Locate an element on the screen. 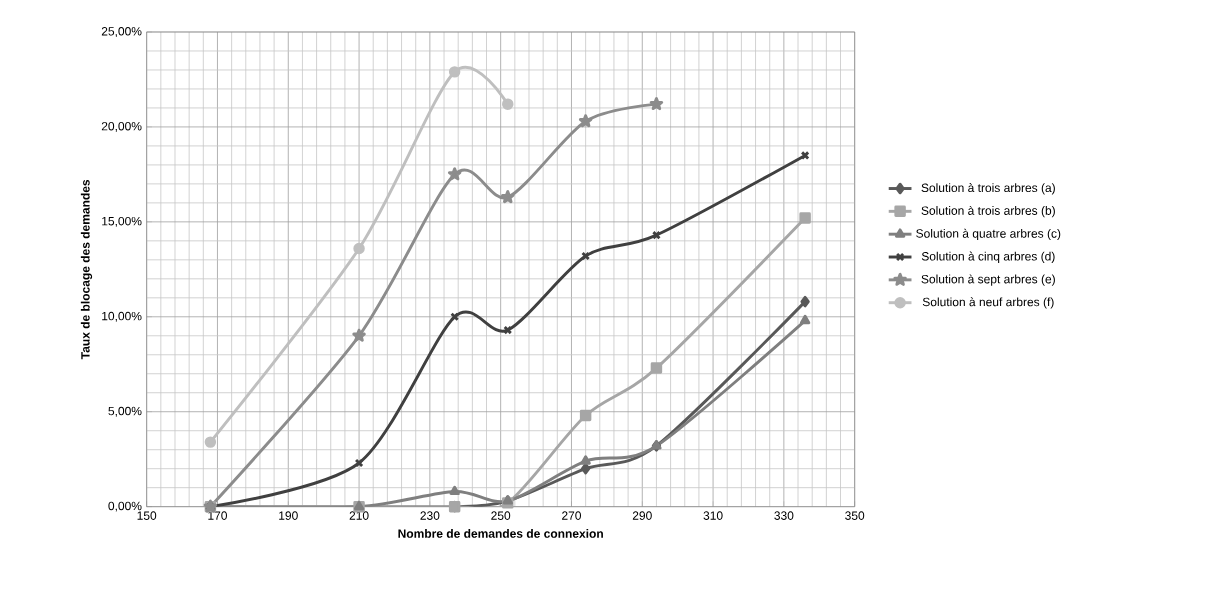  y-tick-label: 0,00% is located at coordinates (125, 506).